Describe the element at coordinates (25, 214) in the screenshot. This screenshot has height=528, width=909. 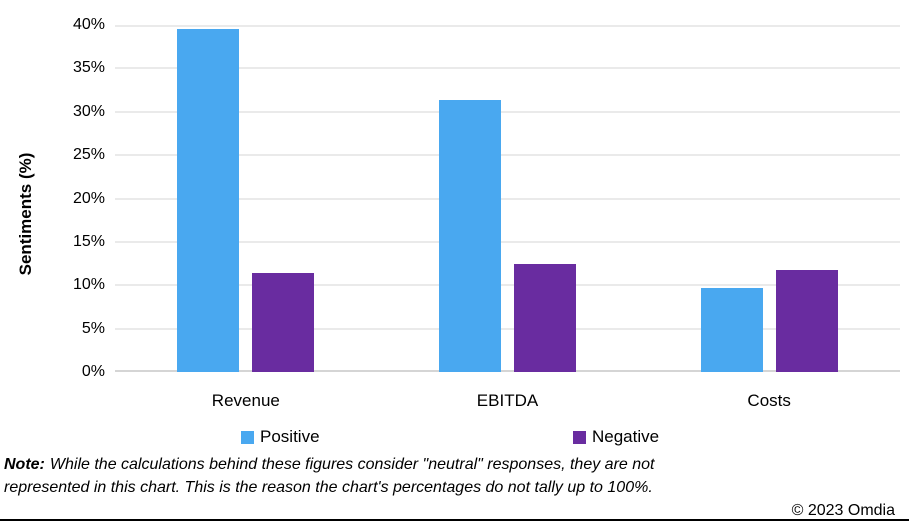
I see `y-axis-title: Sentiments (%)` at that location.